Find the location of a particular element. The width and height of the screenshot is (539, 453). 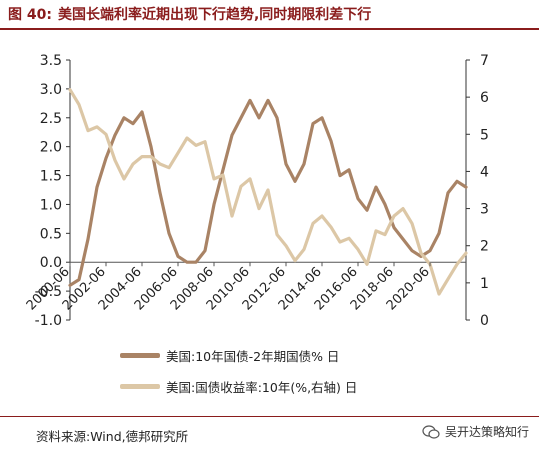

legend-item-spread: 美国:10年国债-2年期国债% 日 is located at coordinates (229, 355).